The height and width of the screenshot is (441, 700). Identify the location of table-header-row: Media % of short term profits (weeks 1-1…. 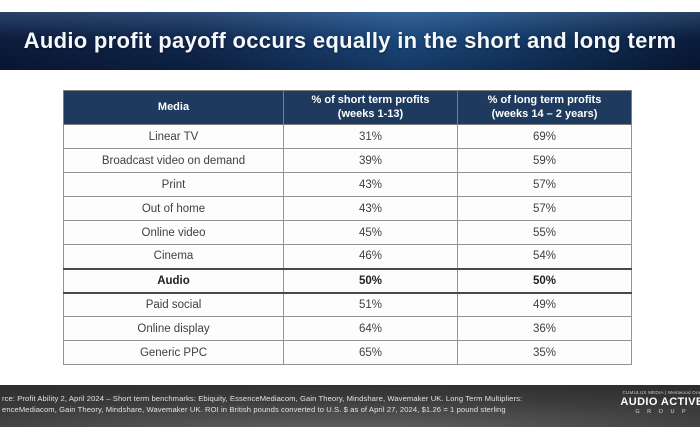
(347, 107).